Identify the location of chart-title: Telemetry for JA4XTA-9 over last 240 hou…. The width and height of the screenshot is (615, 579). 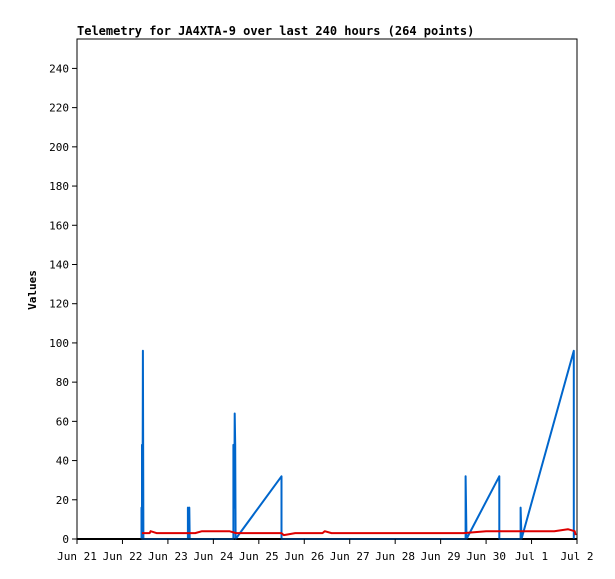
(275, 31).